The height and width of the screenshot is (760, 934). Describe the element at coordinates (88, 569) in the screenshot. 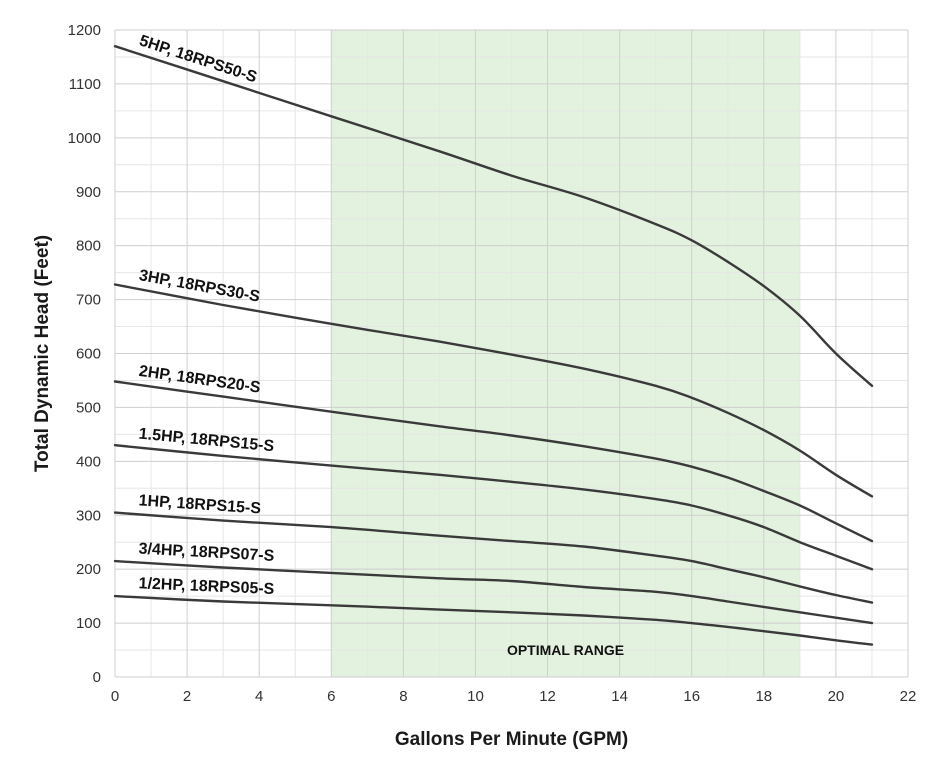

I see `y-tick-label: 200` at that location.